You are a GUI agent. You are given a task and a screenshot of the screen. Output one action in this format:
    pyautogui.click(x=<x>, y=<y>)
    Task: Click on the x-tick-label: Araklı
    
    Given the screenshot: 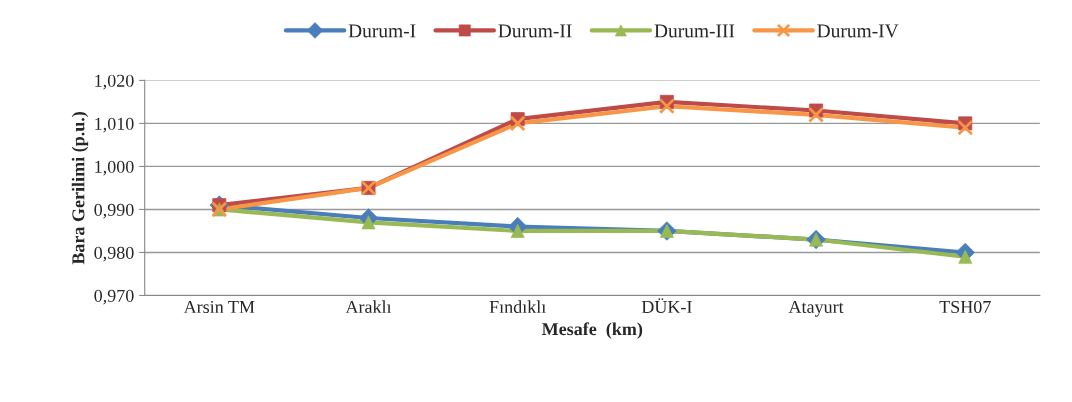 What is the action you would take?
    pyautogui.click(x=368, y=307)
    